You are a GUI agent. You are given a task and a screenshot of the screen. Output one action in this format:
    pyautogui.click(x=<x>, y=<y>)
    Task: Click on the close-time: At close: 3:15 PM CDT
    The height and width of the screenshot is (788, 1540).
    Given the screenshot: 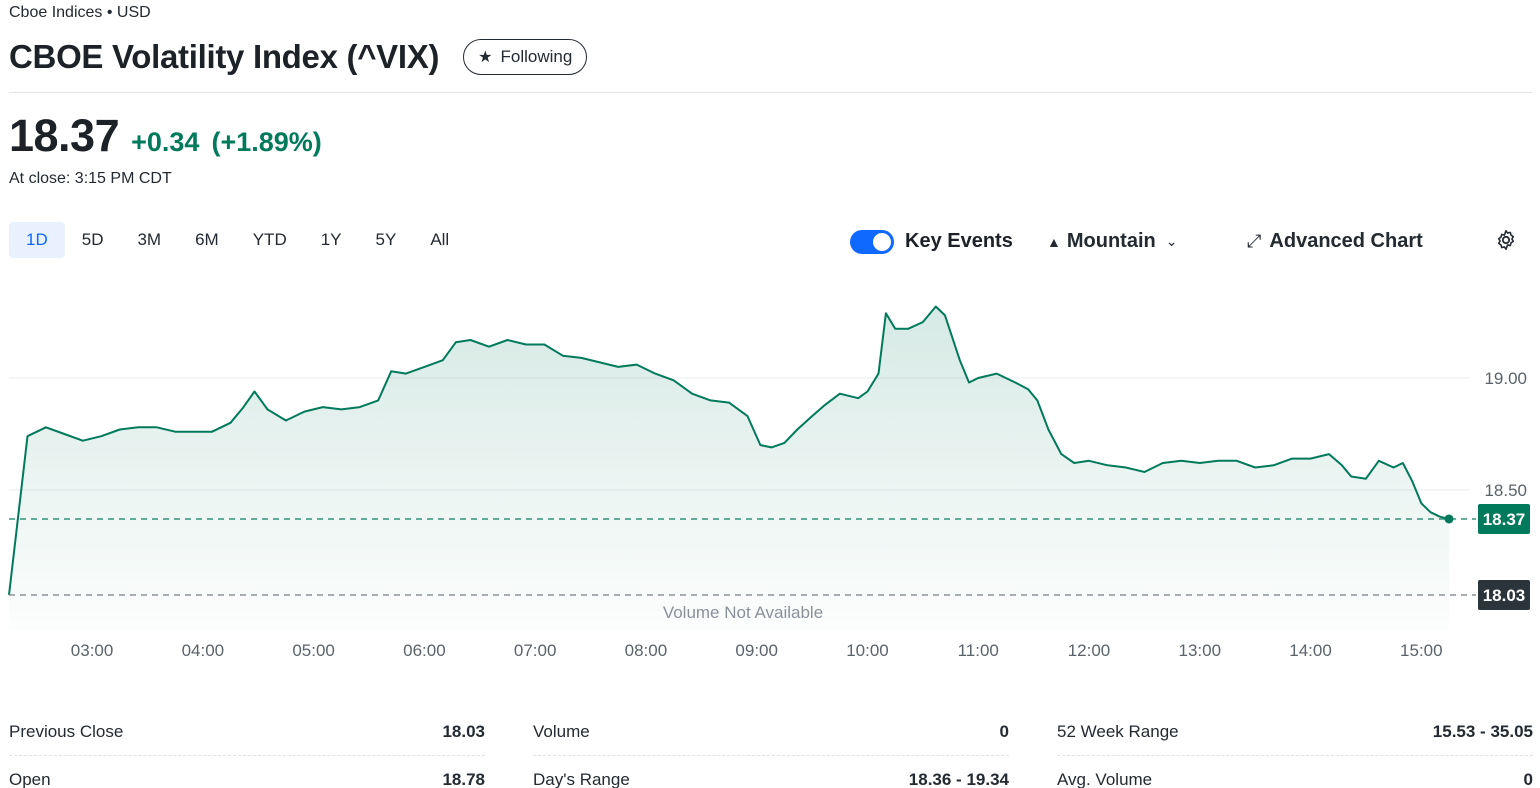 What is the action you would take?
    pyautogui.click(x=90, y=178)
    